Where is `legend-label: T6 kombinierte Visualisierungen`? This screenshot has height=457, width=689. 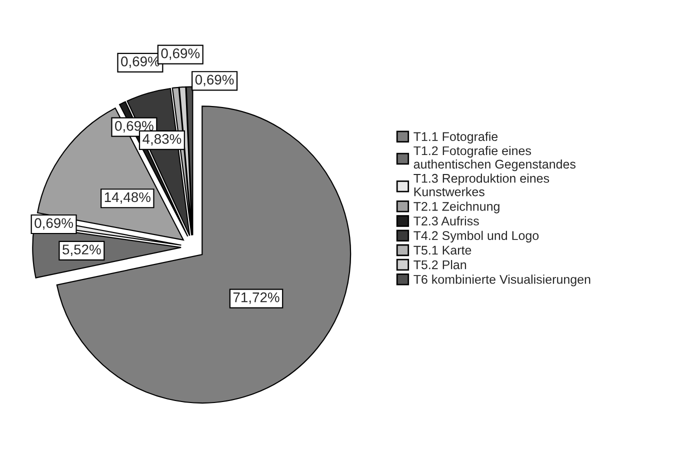
legend-label: T6 kombinierte Visualisierungen is located at coordinates (502, 280).